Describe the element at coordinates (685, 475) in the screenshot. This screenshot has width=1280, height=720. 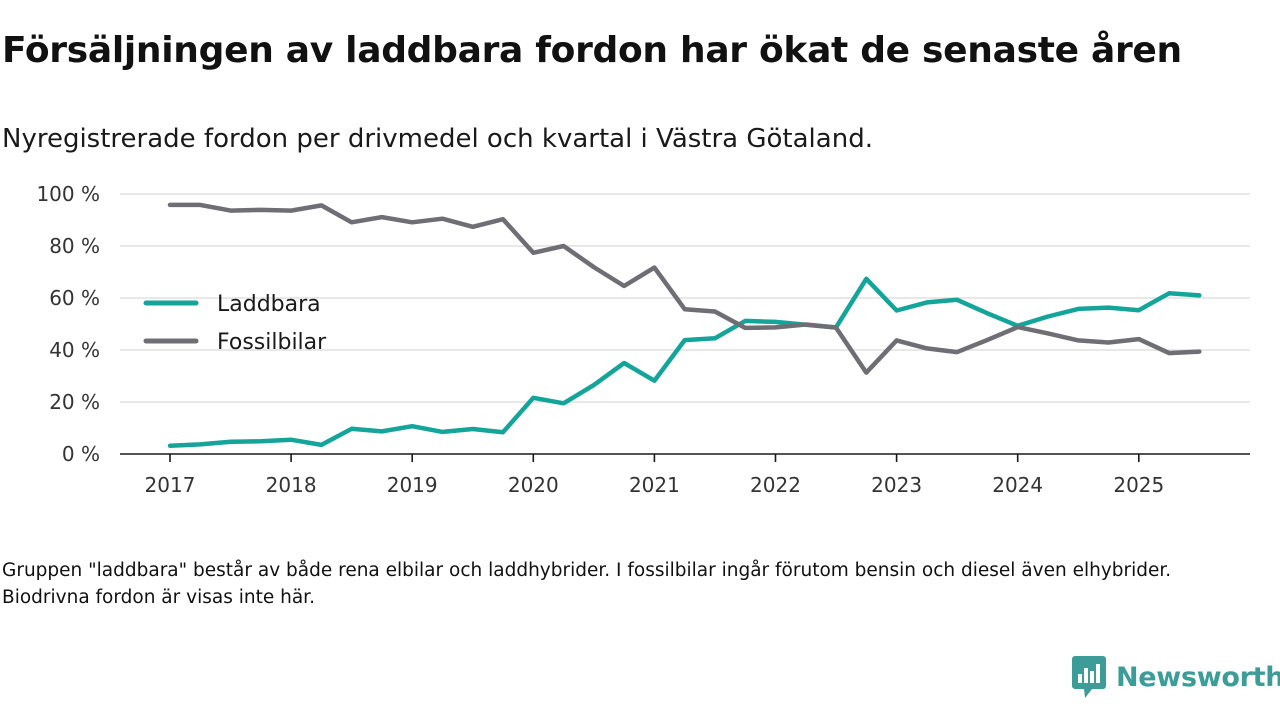
I see `x-axis: 2017 2018 2019 2020 2021 2022 2023 2024 2025` at that location.